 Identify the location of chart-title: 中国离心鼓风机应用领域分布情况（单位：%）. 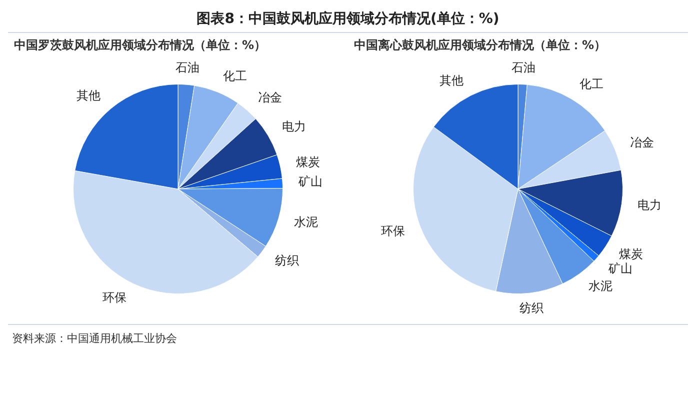
(480, 45).